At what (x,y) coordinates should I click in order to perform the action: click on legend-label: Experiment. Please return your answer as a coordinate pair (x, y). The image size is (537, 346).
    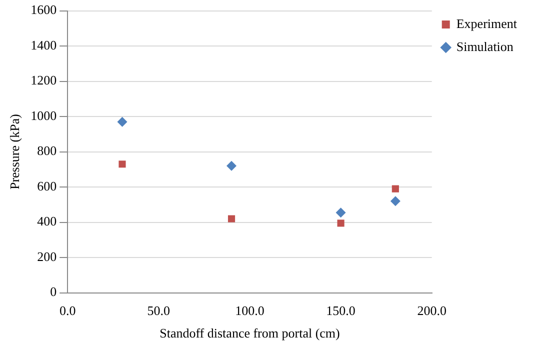
    Looking at the image, I should click on (487, 23).